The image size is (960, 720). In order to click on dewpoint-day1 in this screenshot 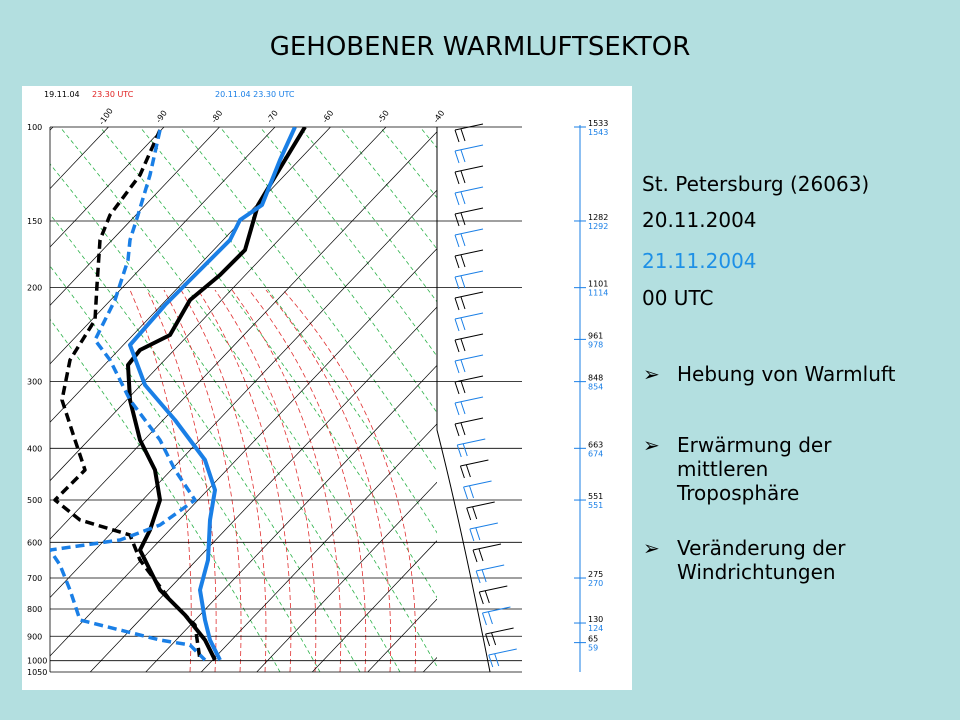, I will do `click(127, 395)`.